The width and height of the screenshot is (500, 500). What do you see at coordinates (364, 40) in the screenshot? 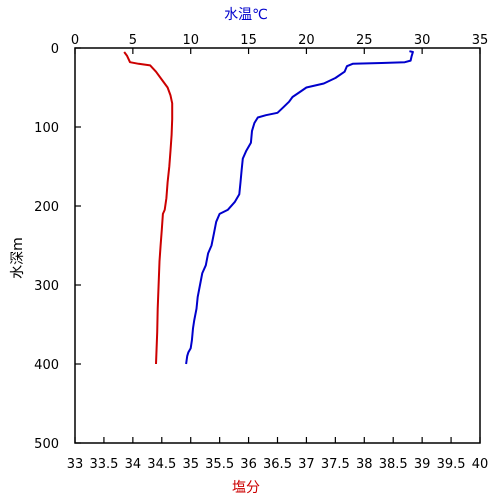
I see `top-tick-label: 25` at bounding box center [364, 40].